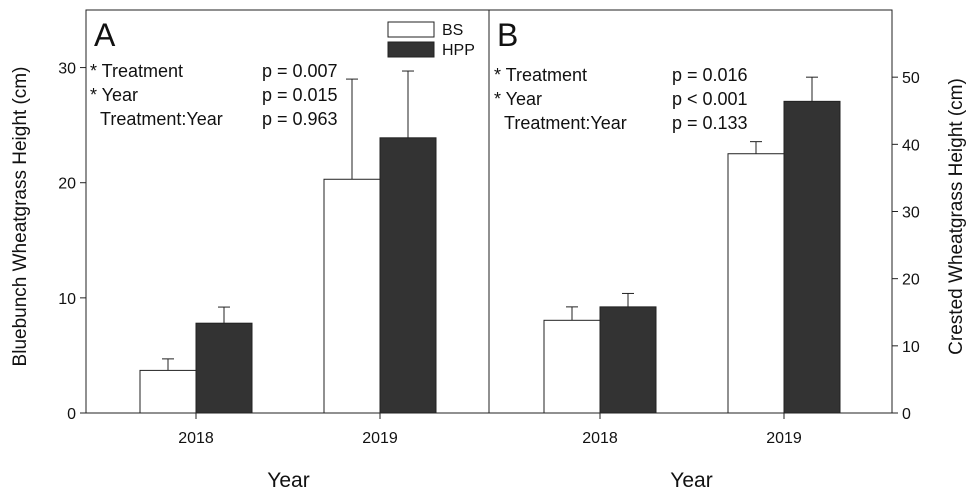  What do you see at coordinates (411, 49) in the screenshot?
I see `legend-swatch-hpp` at bounding box center [411, 49].